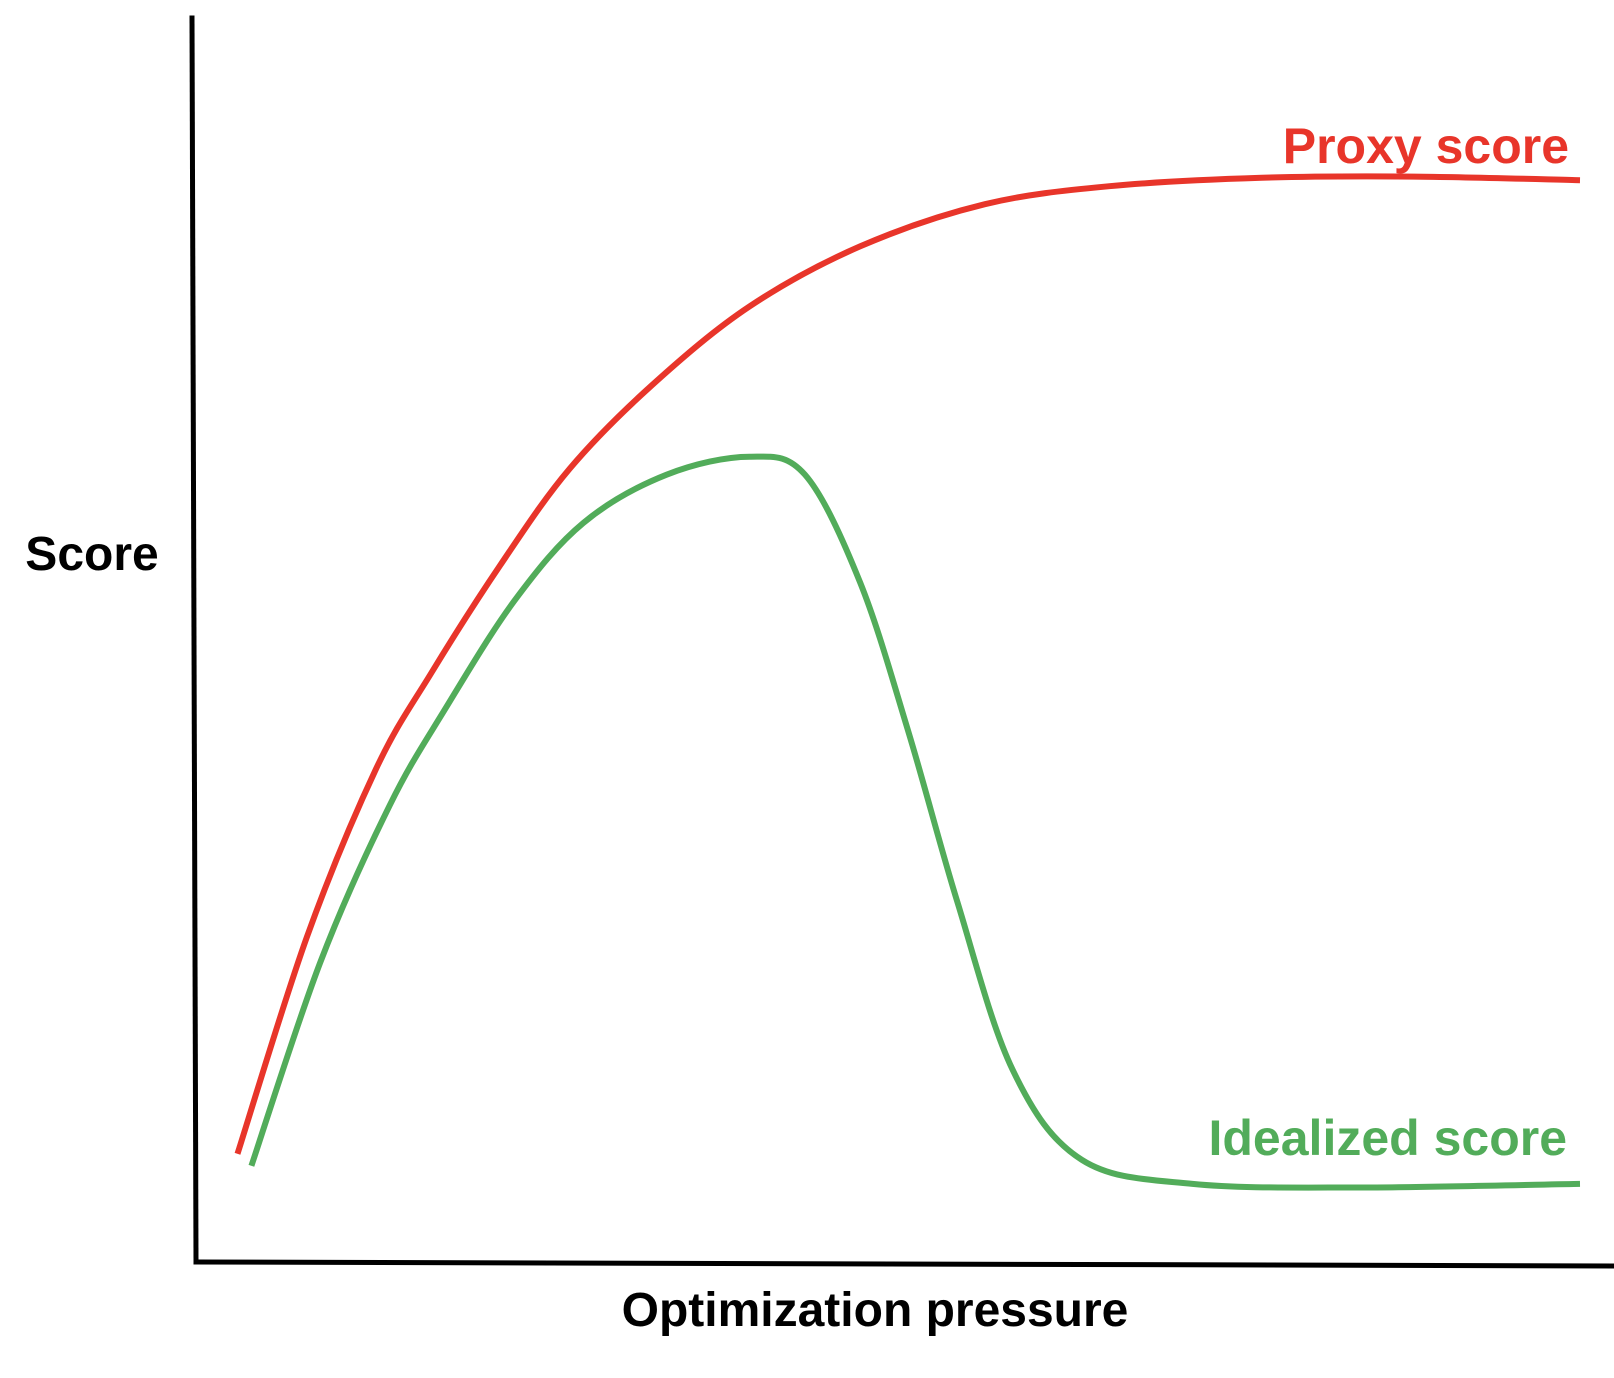 The image size is (1614, 1378). Describe the element at coordinates (1388, 1138) in the screenshot. I see `series-label-idealized-score: Idealized score` at that location.